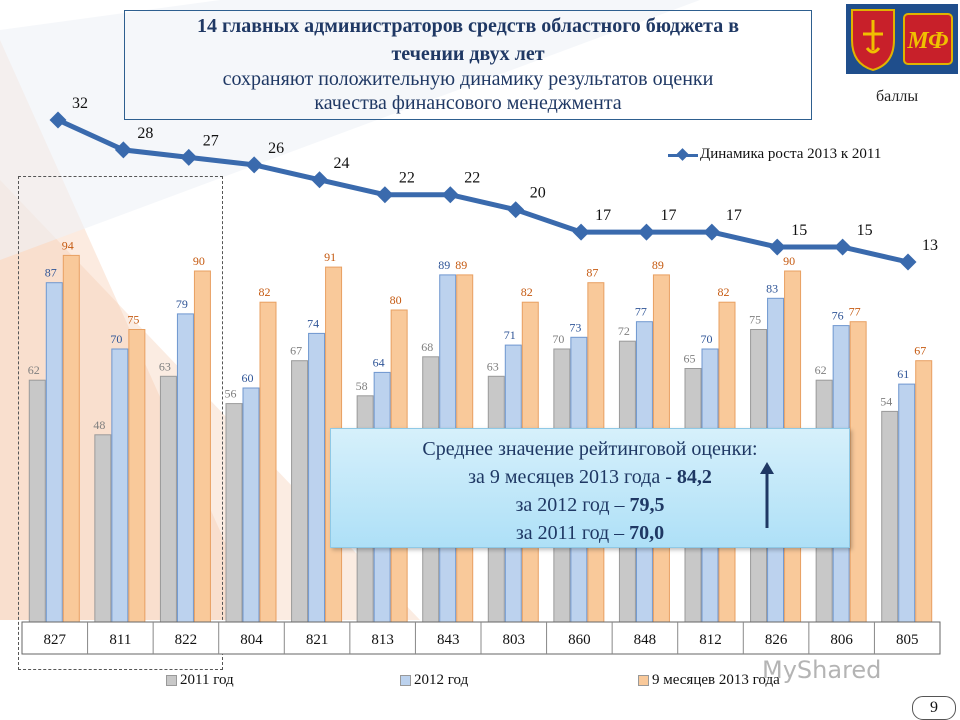 The width and height of the screenshot is (960, 720). What do you see at coordinates (145, 133) in the screenshot?
I see `growth-line-label: 28` at bounding box center [145, 133].